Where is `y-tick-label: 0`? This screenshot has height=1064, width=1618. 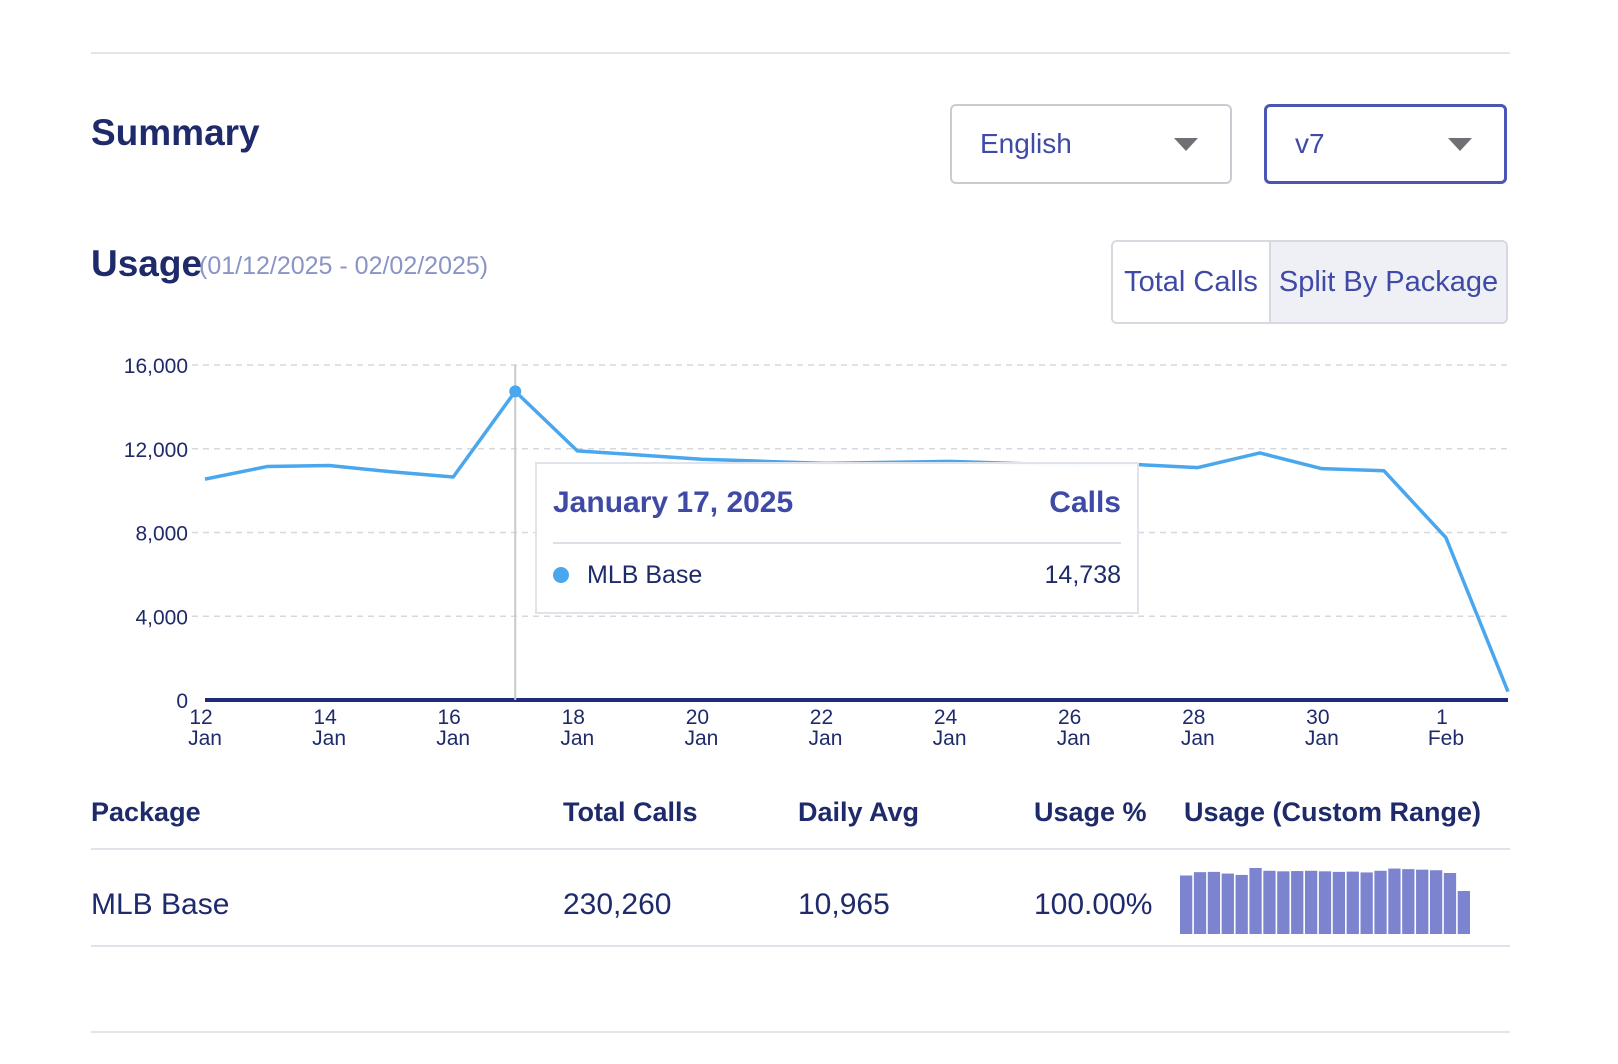 y-tick-label: 0 is located at coordinates (182, 701).